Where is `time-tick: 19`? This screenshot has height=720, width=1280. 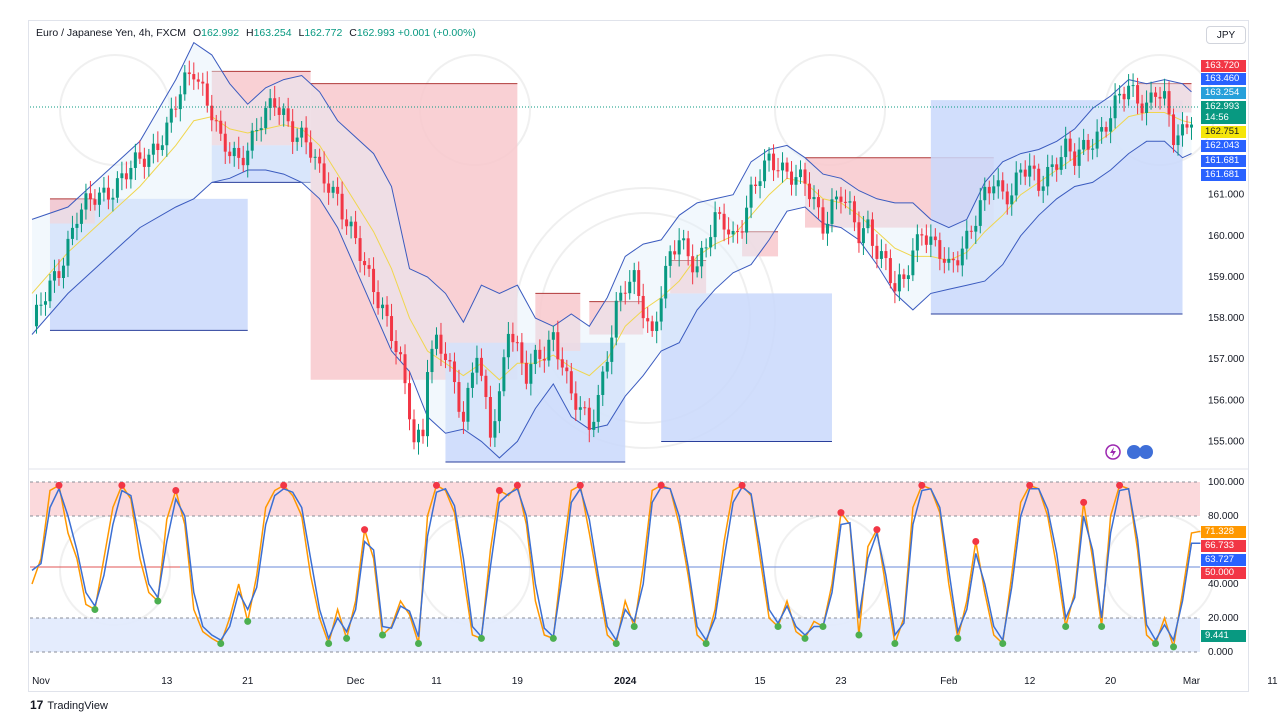
time-tick: 19 is located at coordinates (518, 681).